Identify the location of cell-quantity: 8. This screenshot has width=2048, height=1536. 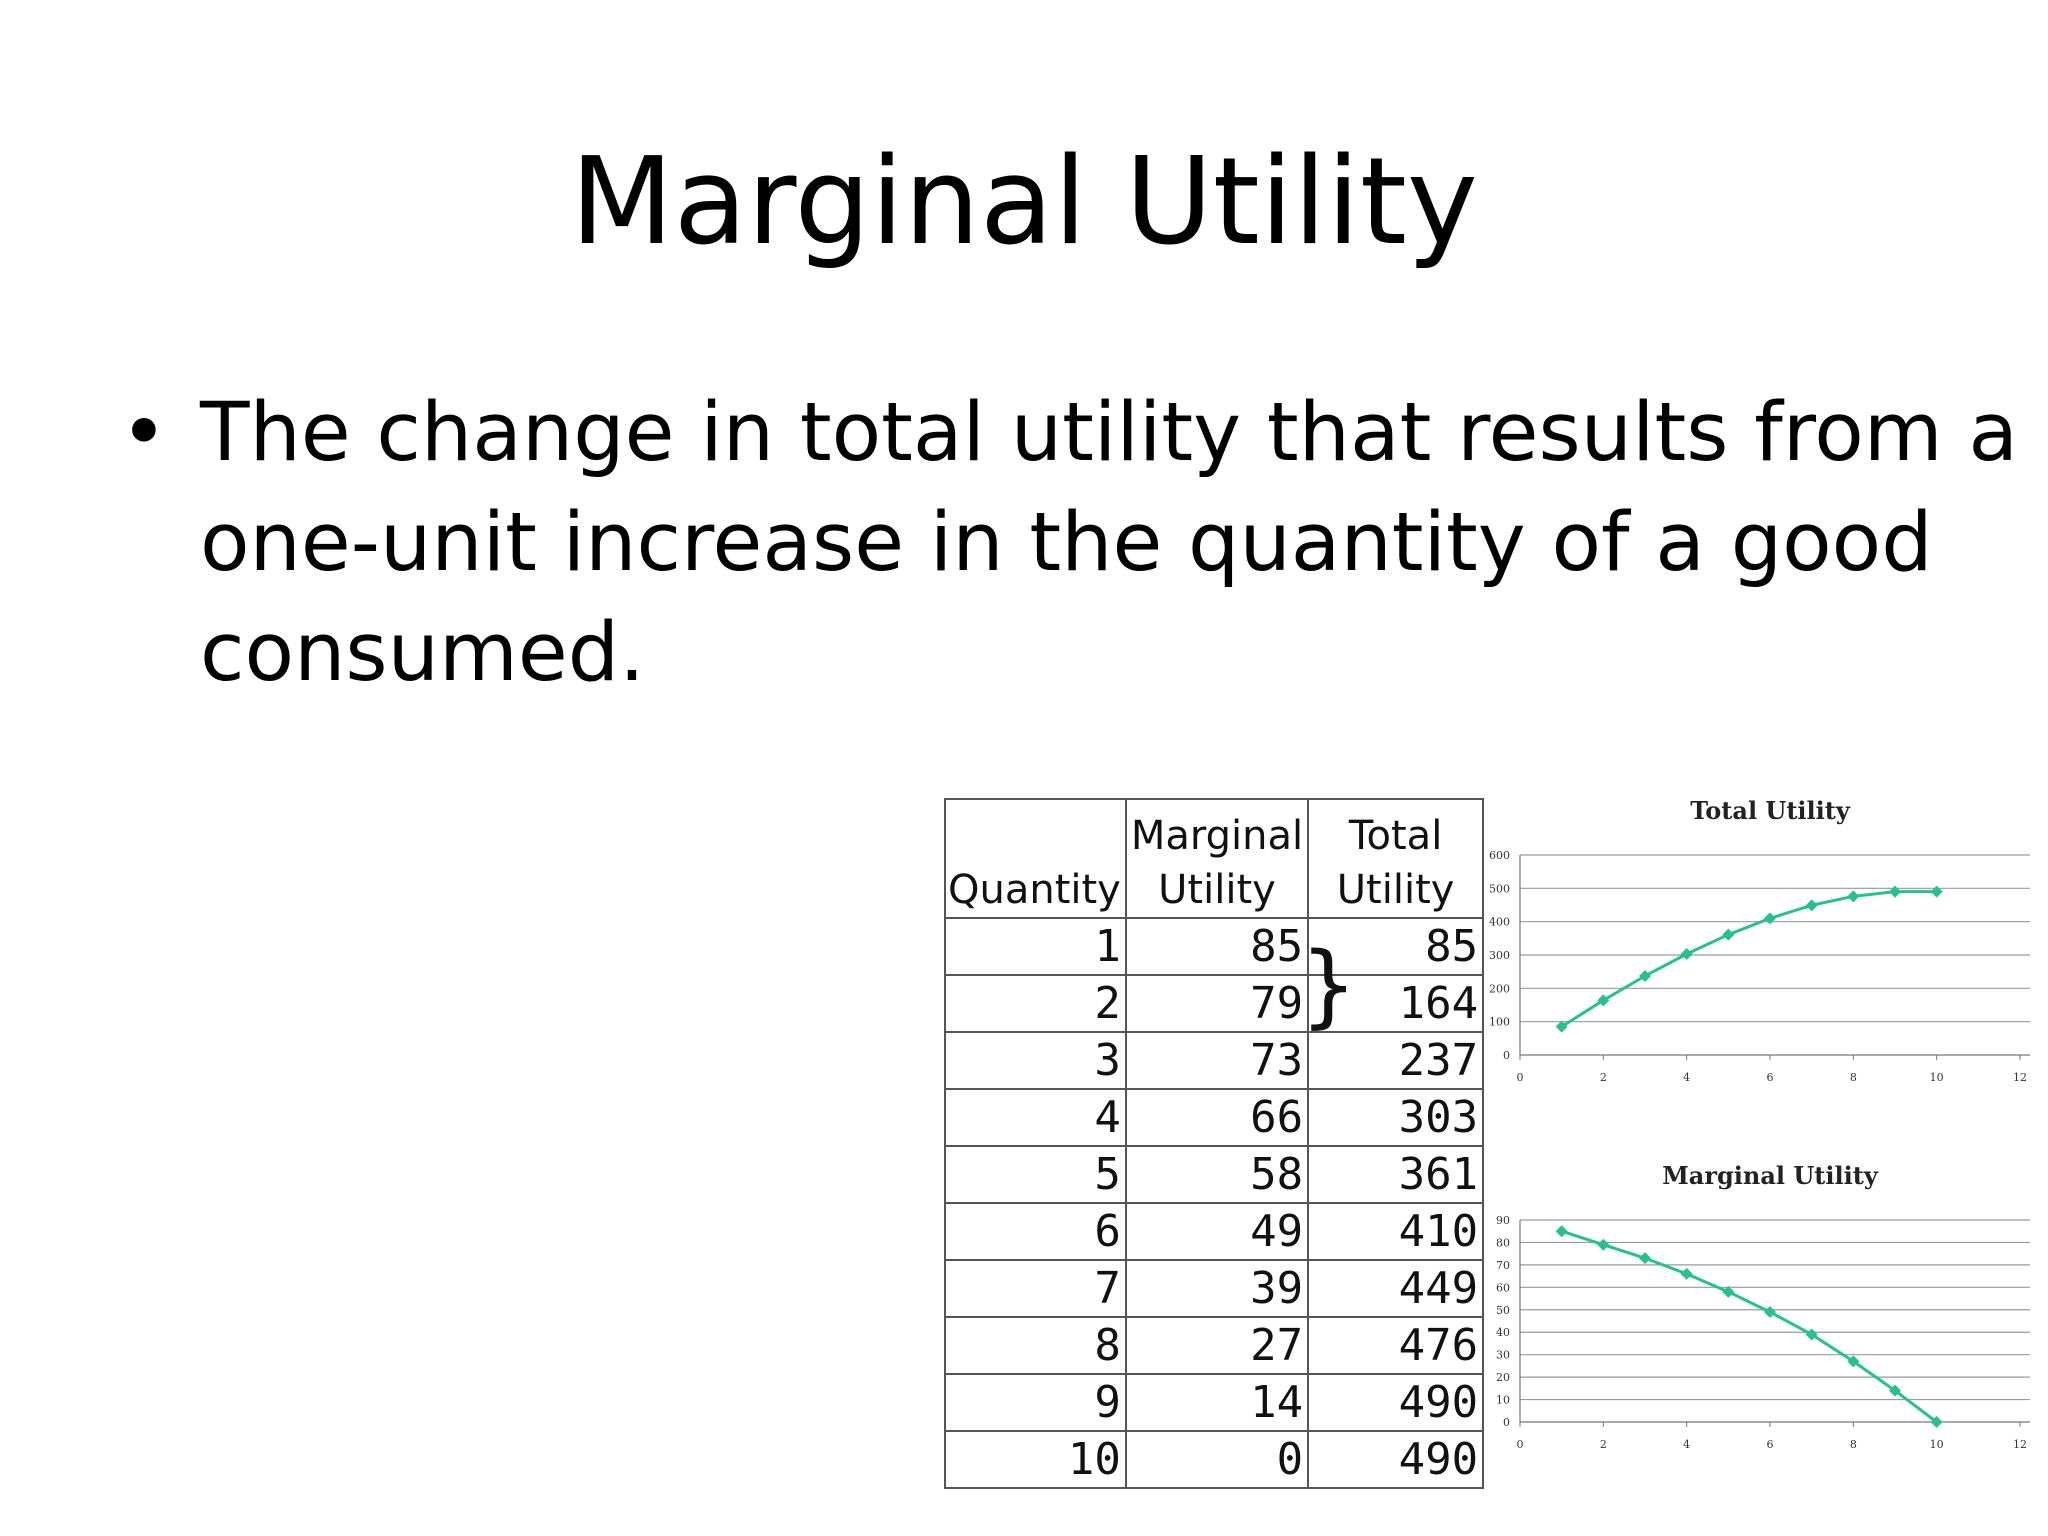
(1035, 1345).